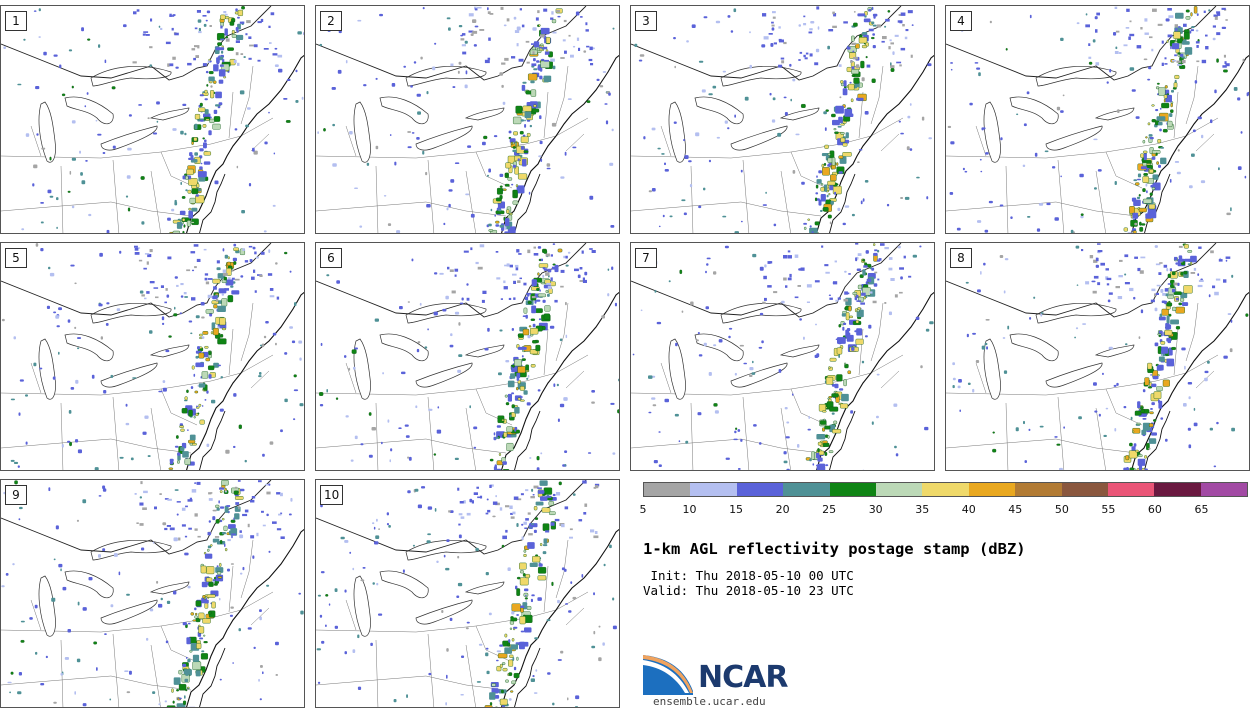  Describe the element at coordinates (875, 509) in the screenshot. I see `colorbar-tick-label: 30` at that location.